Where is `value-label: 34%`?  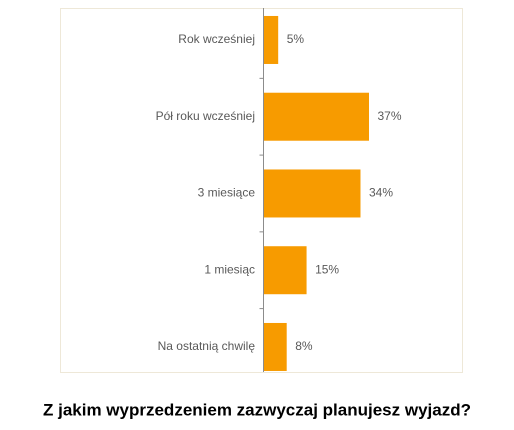 value-label: 34% is located at coordinates (381, 193).